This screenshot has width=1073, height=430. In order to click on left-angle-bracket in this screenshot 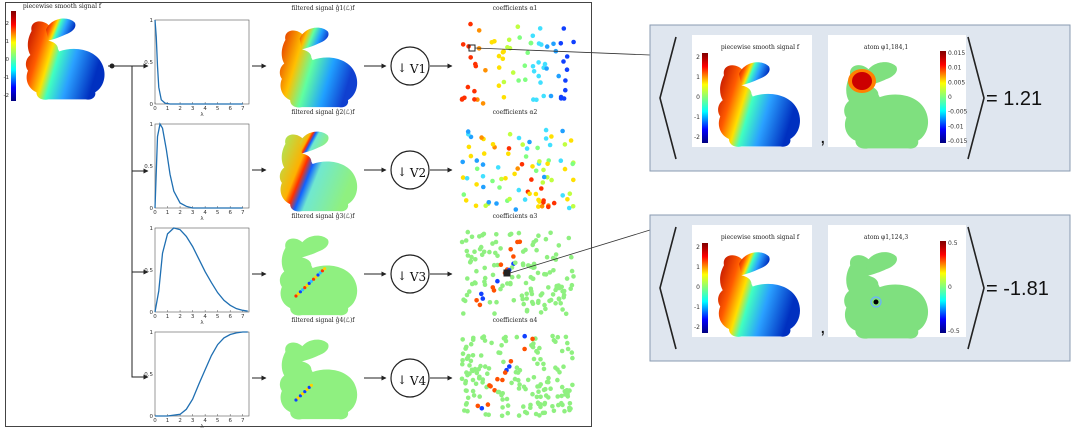, I will do `click(668, 288)`.